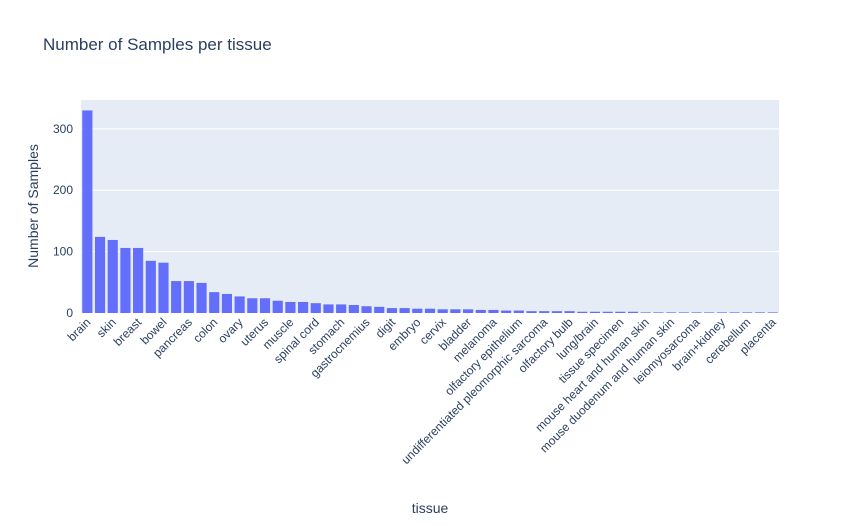 This screenshot has width=860, height=525. What do you see at coordinates (63, 252) in the screenshot?
I see `y-tick-label: 100` at bounding box center [63, 252].